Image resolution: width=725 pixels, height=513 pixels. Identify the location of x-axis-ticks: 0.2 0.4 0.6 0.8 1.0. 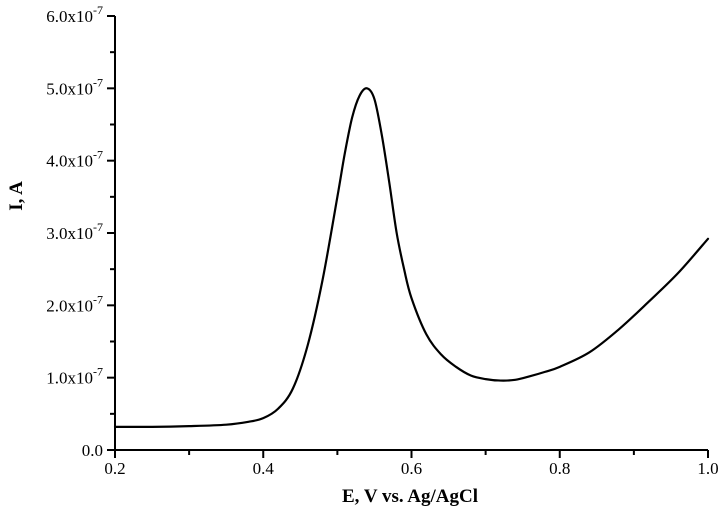
(411, 464).